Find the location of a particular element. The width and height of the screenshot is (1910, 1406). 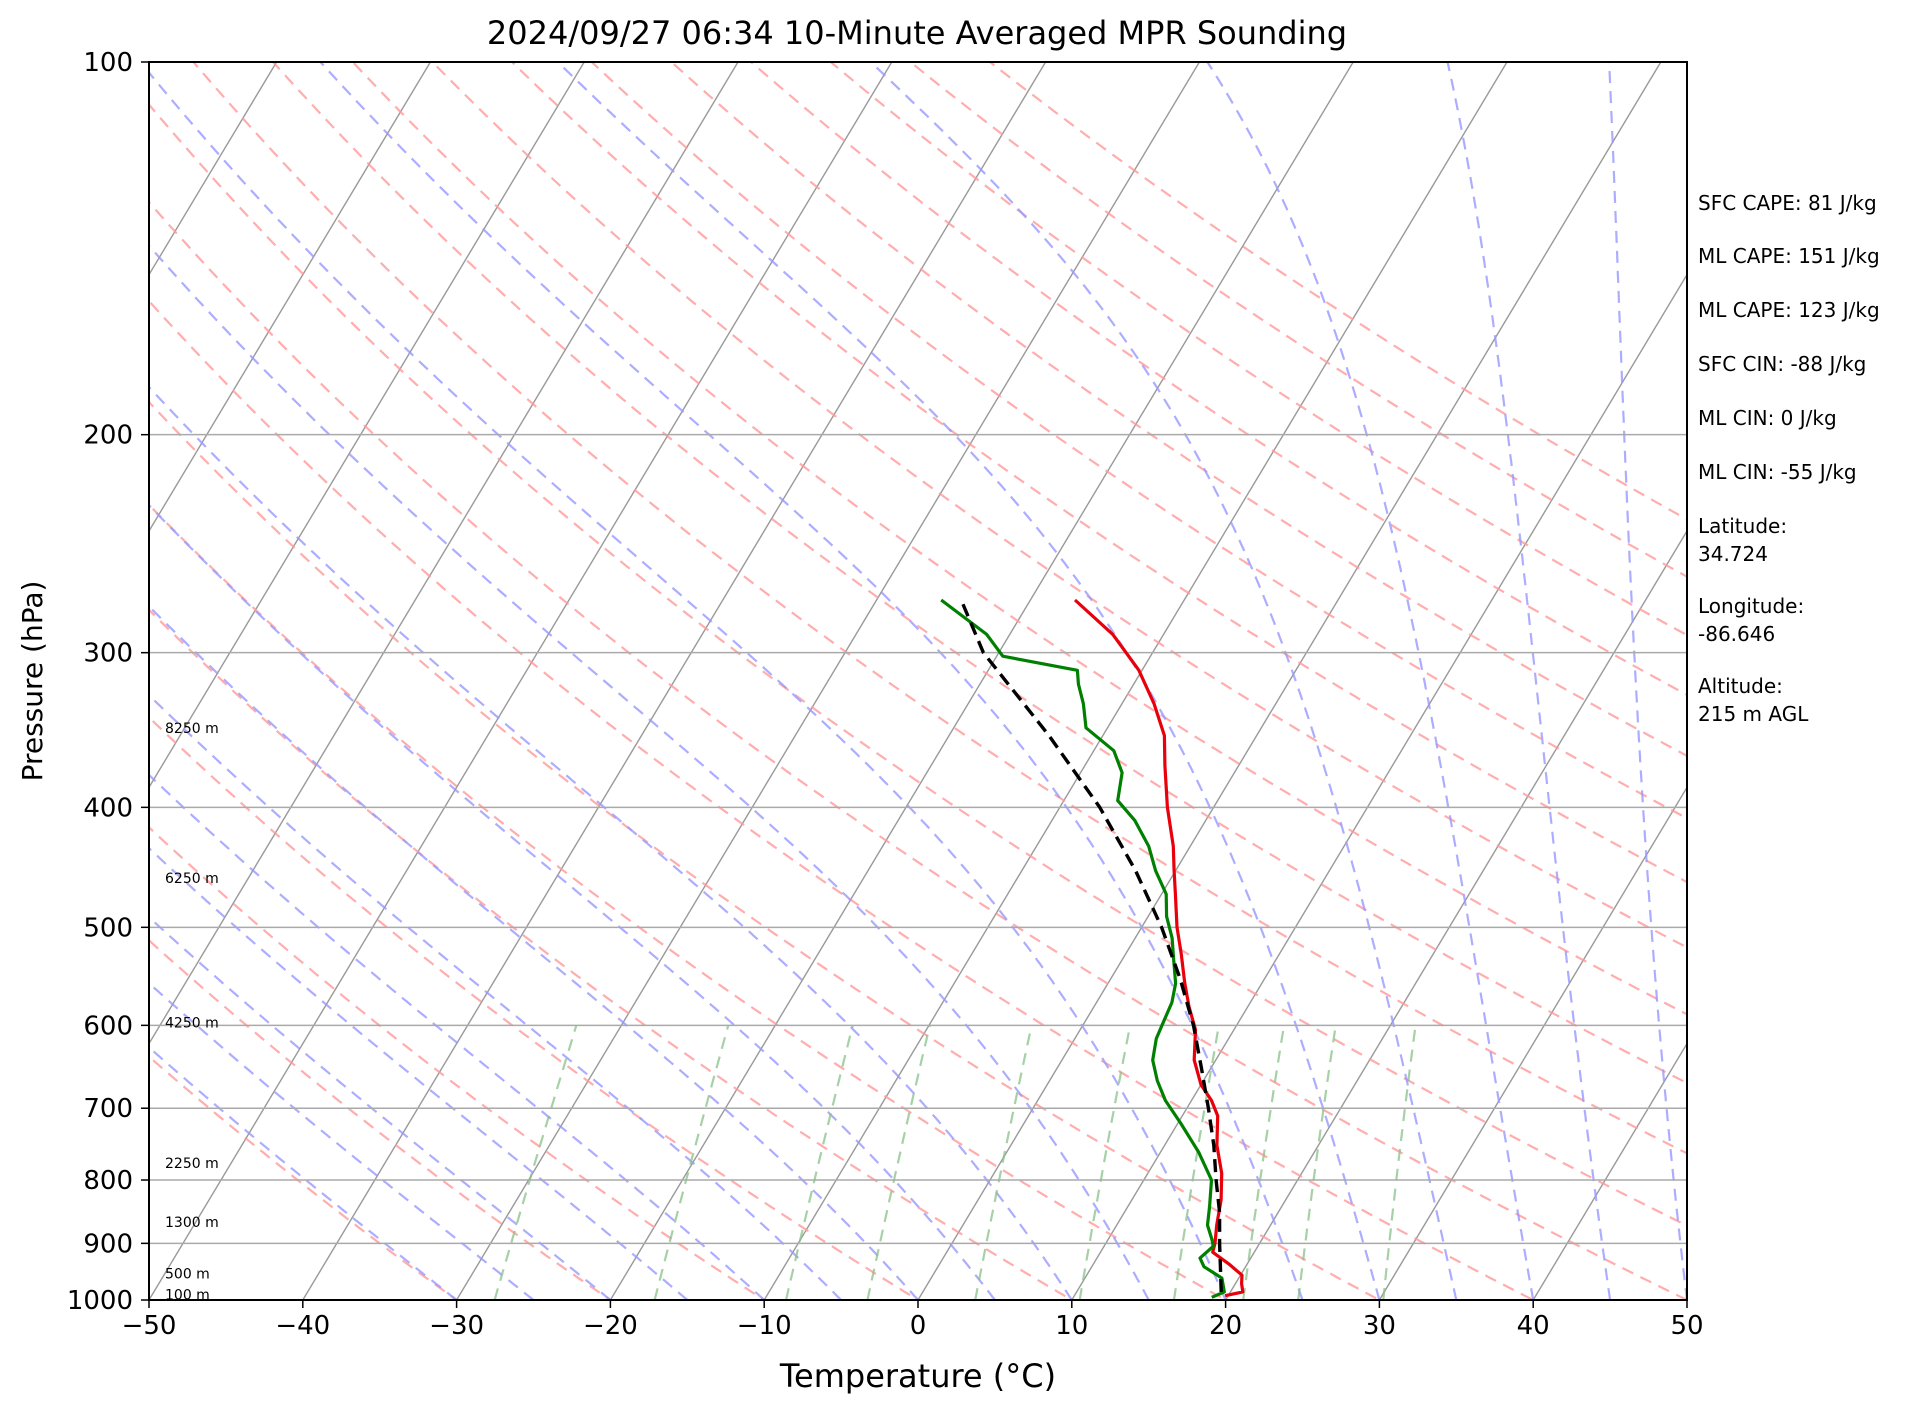

height-label: 1300 m is located at coordinates (192, 1223).